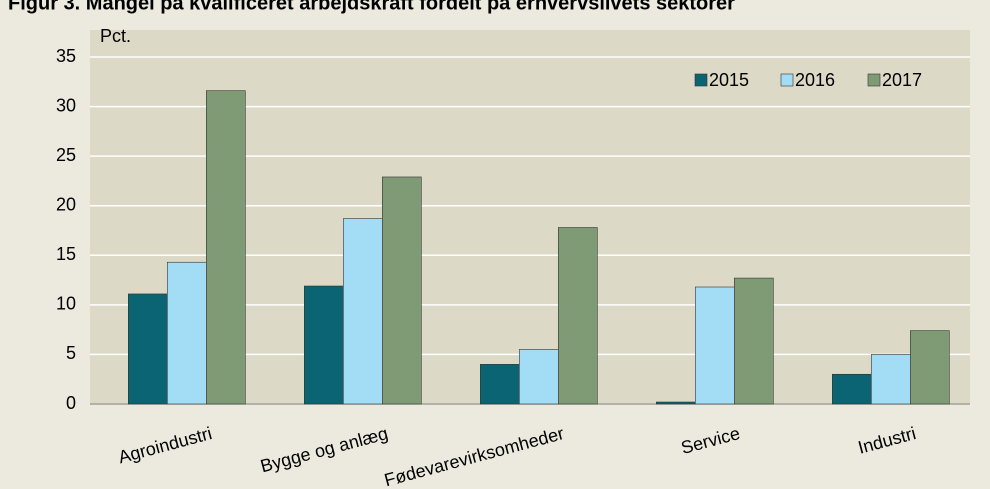  What do you see at coordinates (815, 80) in the screenshot?
I see `legend-label: 2016` at bounding box center [815, 80].